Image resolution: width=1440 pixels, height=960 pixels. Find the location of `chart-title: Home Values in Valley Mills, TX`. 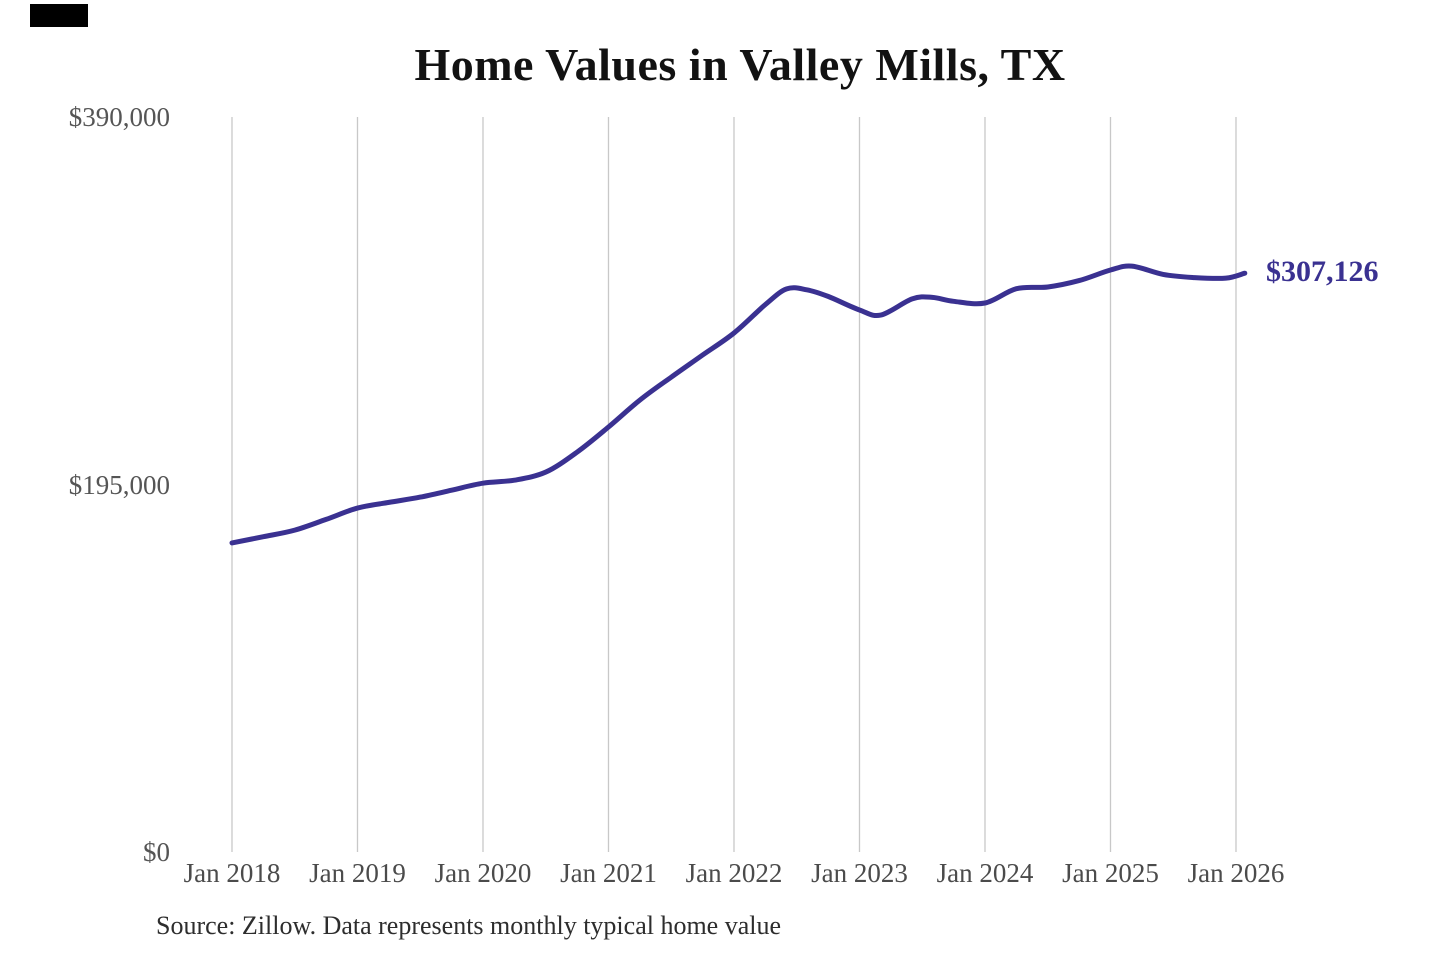

chart-title: Home Values in Valley Mills, TX is located at coordinates (740, 64).